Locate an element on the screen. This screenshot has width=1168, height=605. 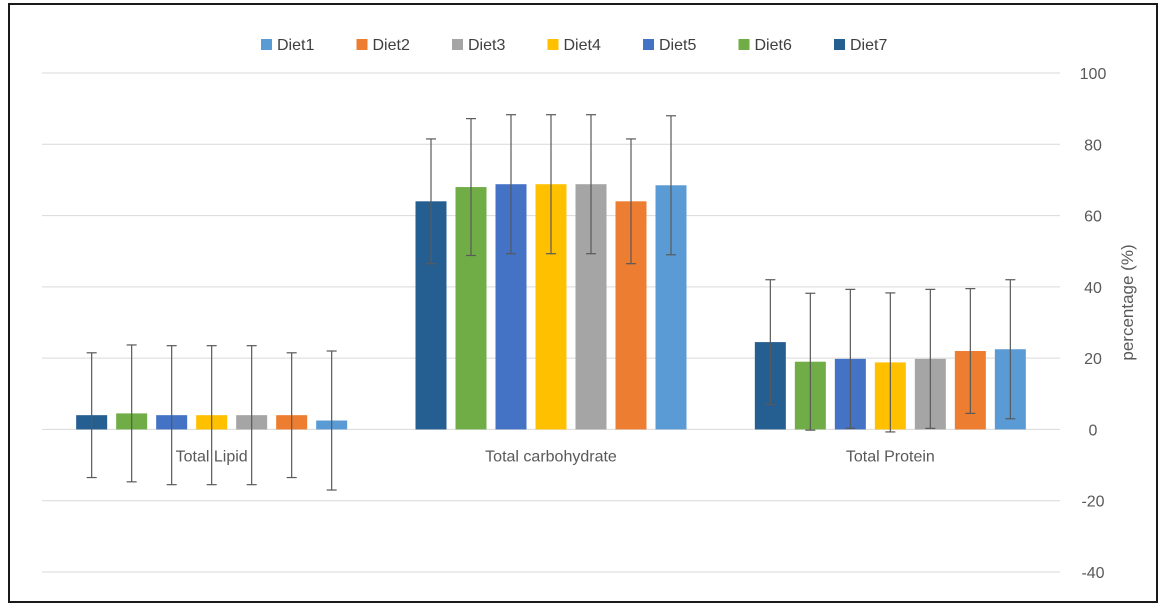
legend-item-diet4: Diet4 is located at coordinates (574, 45).